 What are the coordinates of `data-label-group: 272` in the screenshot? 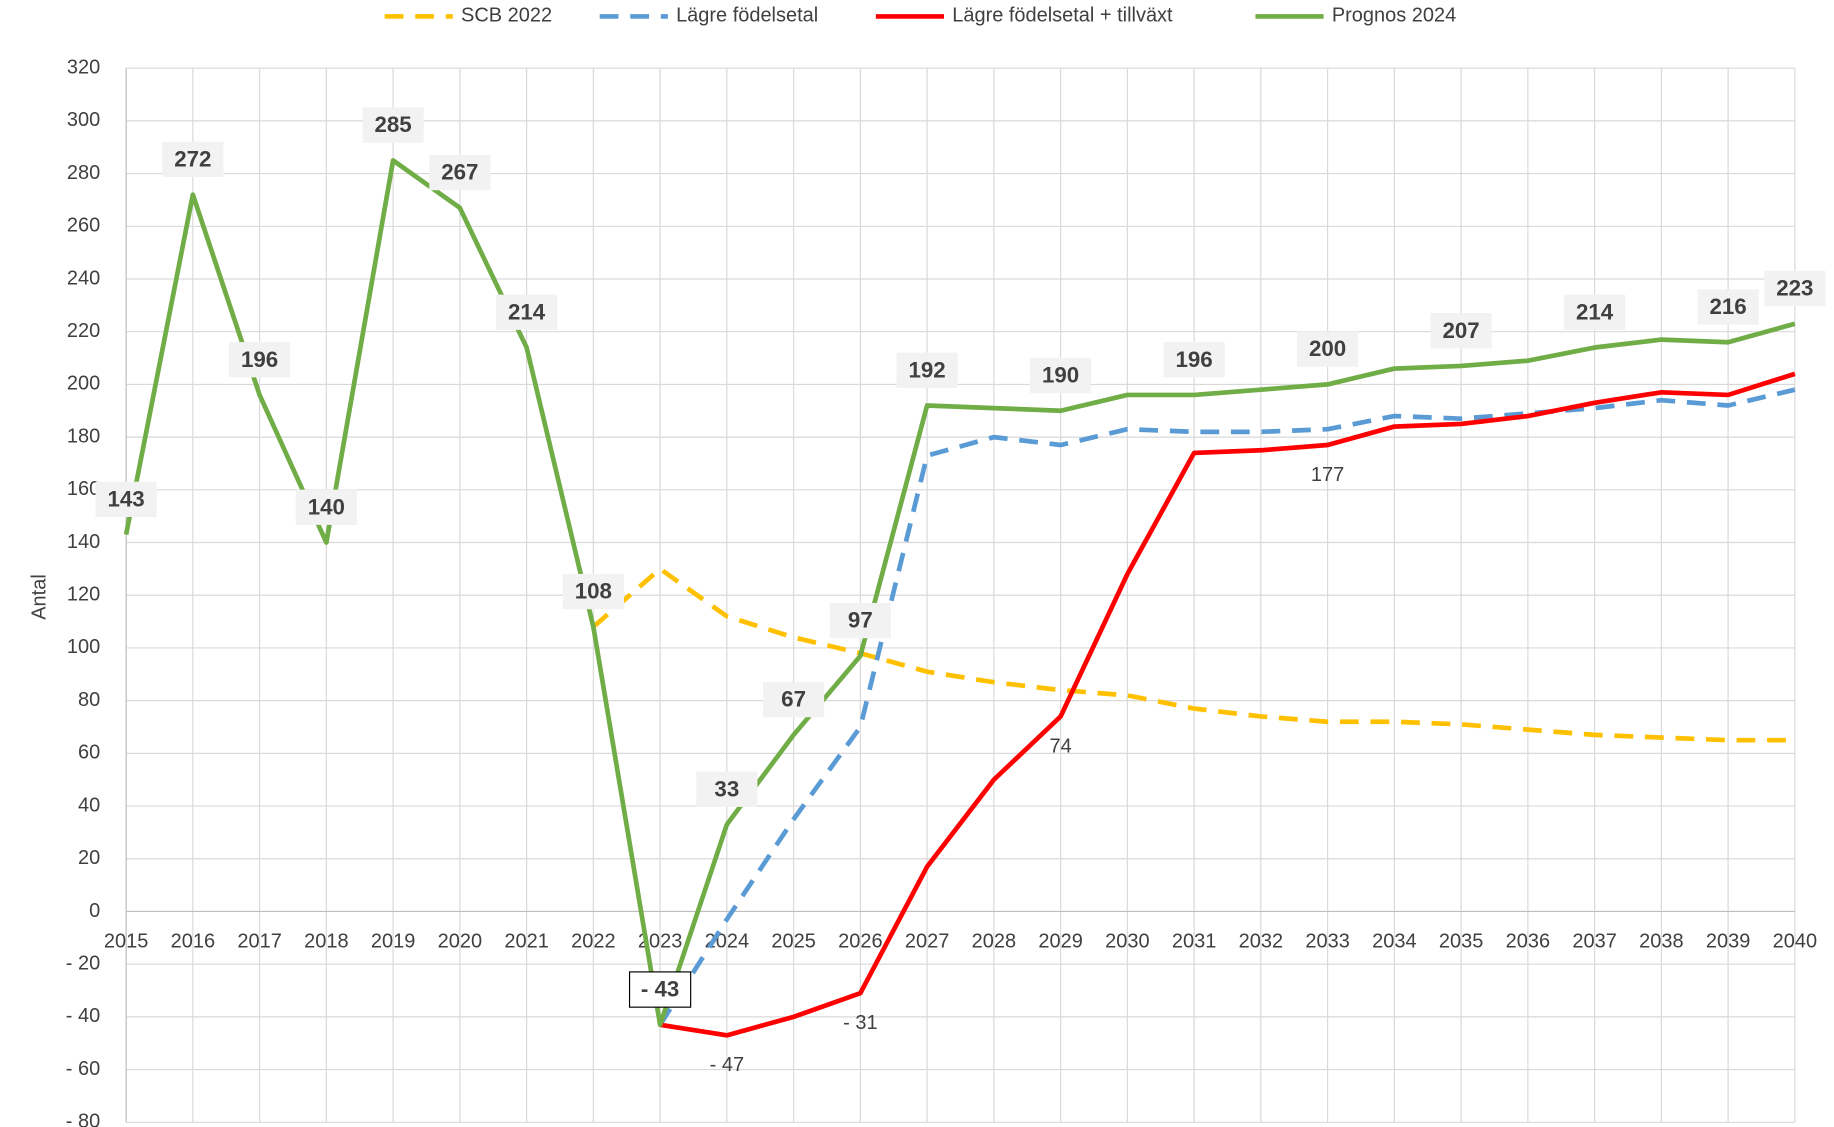 It's located at (193, 159).